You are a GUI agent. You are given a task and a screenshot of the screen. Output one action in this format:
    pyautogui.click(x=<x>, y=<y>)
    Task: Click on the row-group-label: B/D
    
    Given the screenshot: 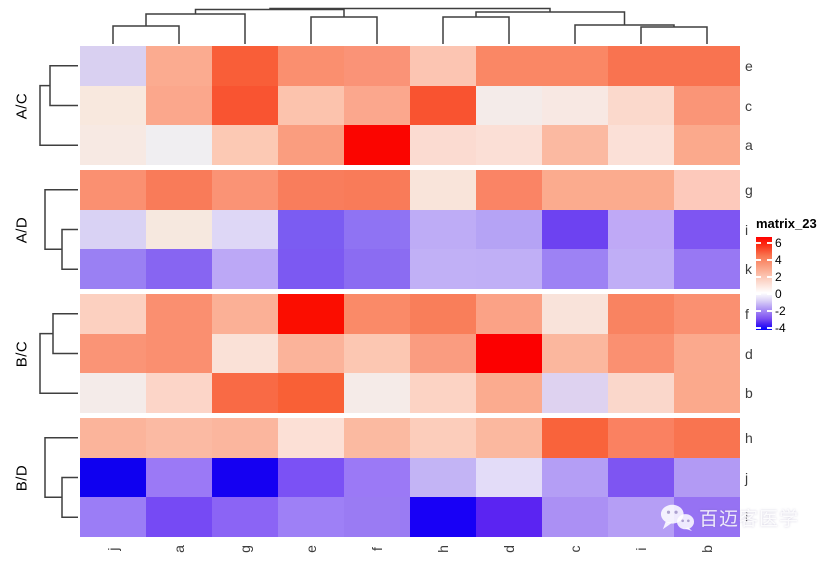 What is the action you would take?
    pyautogui.click(x=22, y=477)
    